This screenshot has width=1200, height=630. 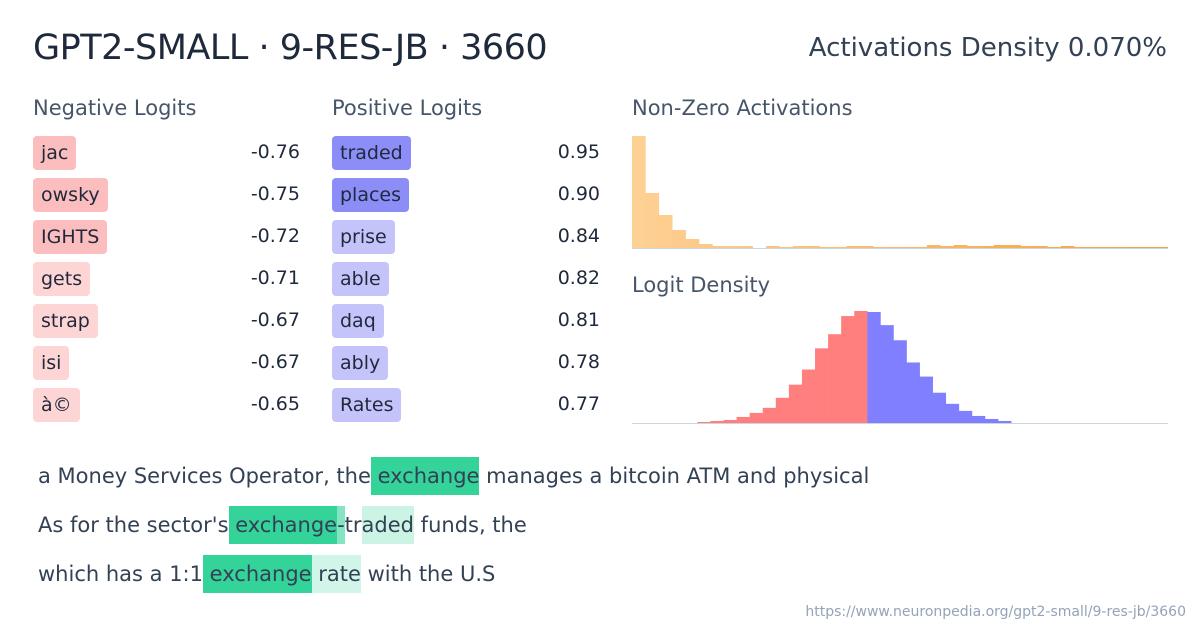 What do you see at coordinates (204, 476) in the screenshot?
I see `token: a Money Services Operator, the` at bounding box center [204, 476].